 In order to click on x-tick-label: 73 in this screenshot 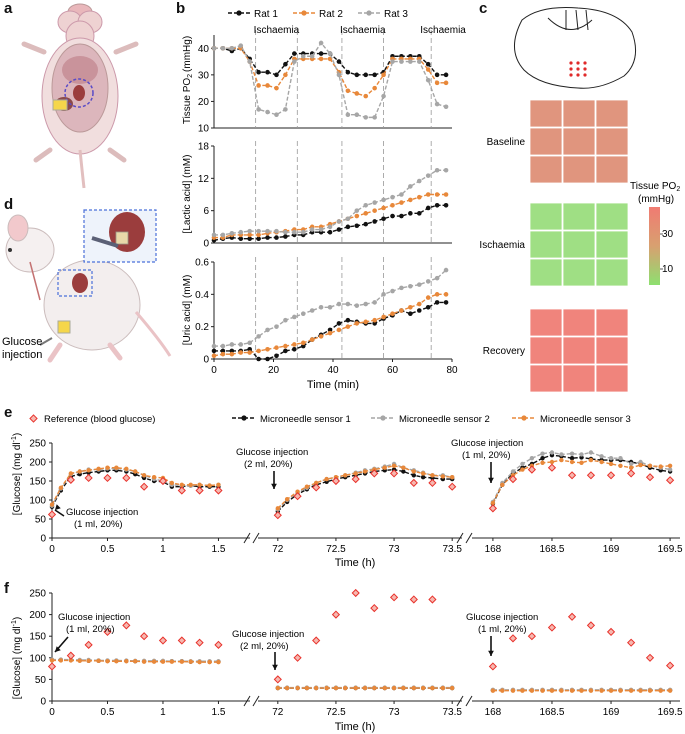, I will do `click(395, 549)`.